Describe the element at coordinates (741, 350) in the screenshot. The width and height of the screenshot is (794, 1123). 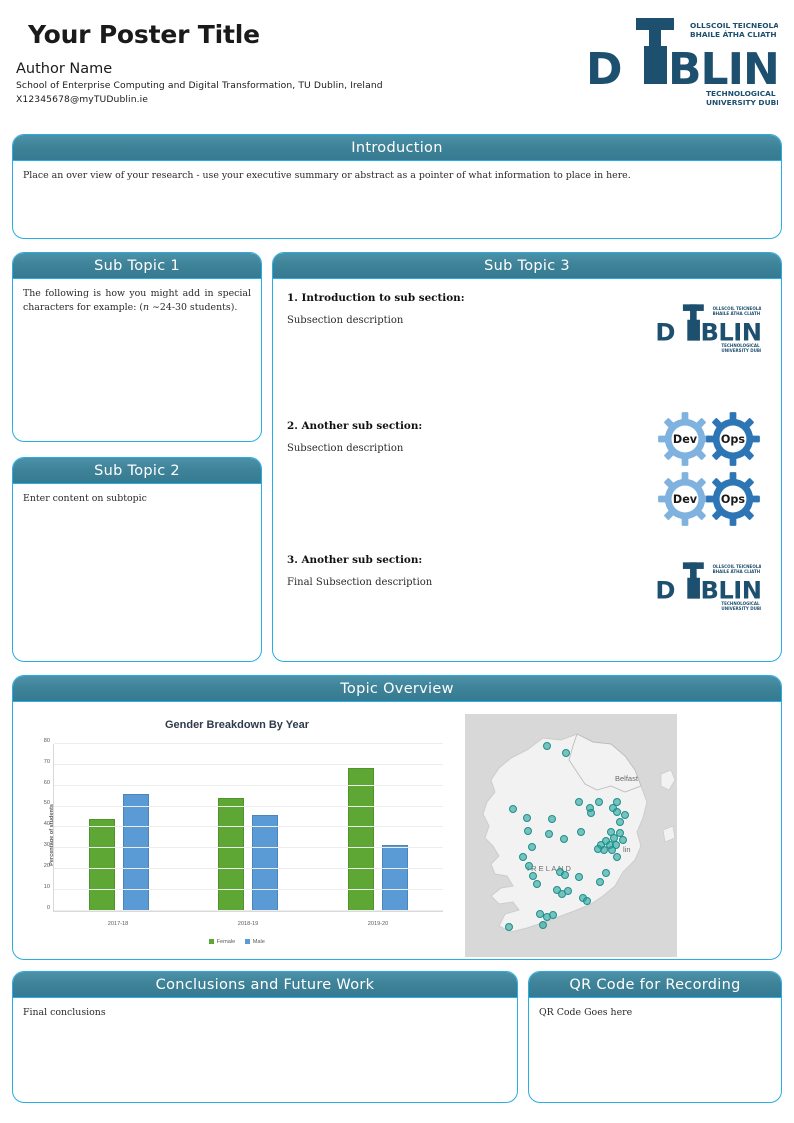
I see `svg-text: UNIVERSITY DUBLIN` at that location.